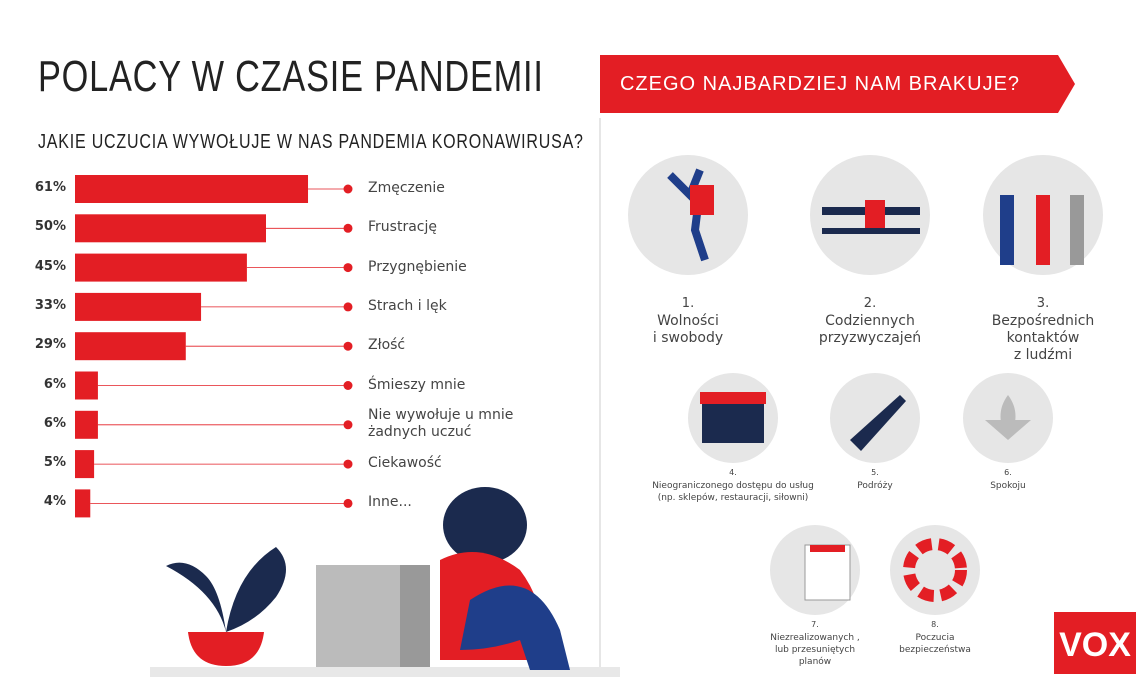 The image size is (1140, 694). What do you see at coordinates (688, 303) in the screenshot?
I see `item-number: 1.` at bounding box center [688, 303].